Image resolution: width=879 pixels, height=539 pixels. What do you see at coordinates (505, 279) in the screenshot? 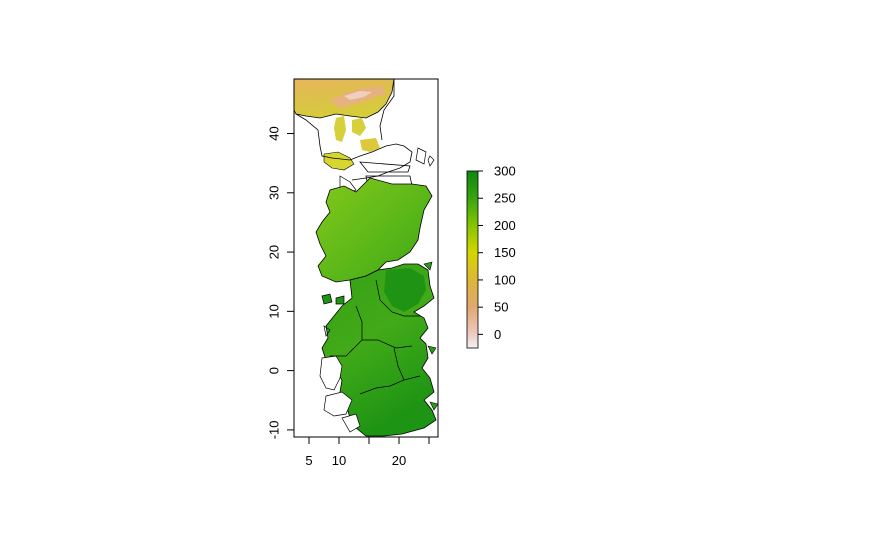
I see `legend-tick-label: 100` at bounding box center [505, 279].